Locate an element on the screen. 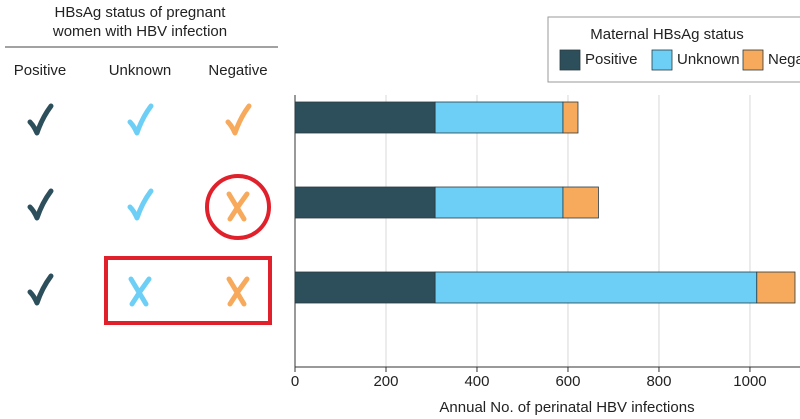  legend-title: Maternal HBsAg status is located at coordinates (666, 34).